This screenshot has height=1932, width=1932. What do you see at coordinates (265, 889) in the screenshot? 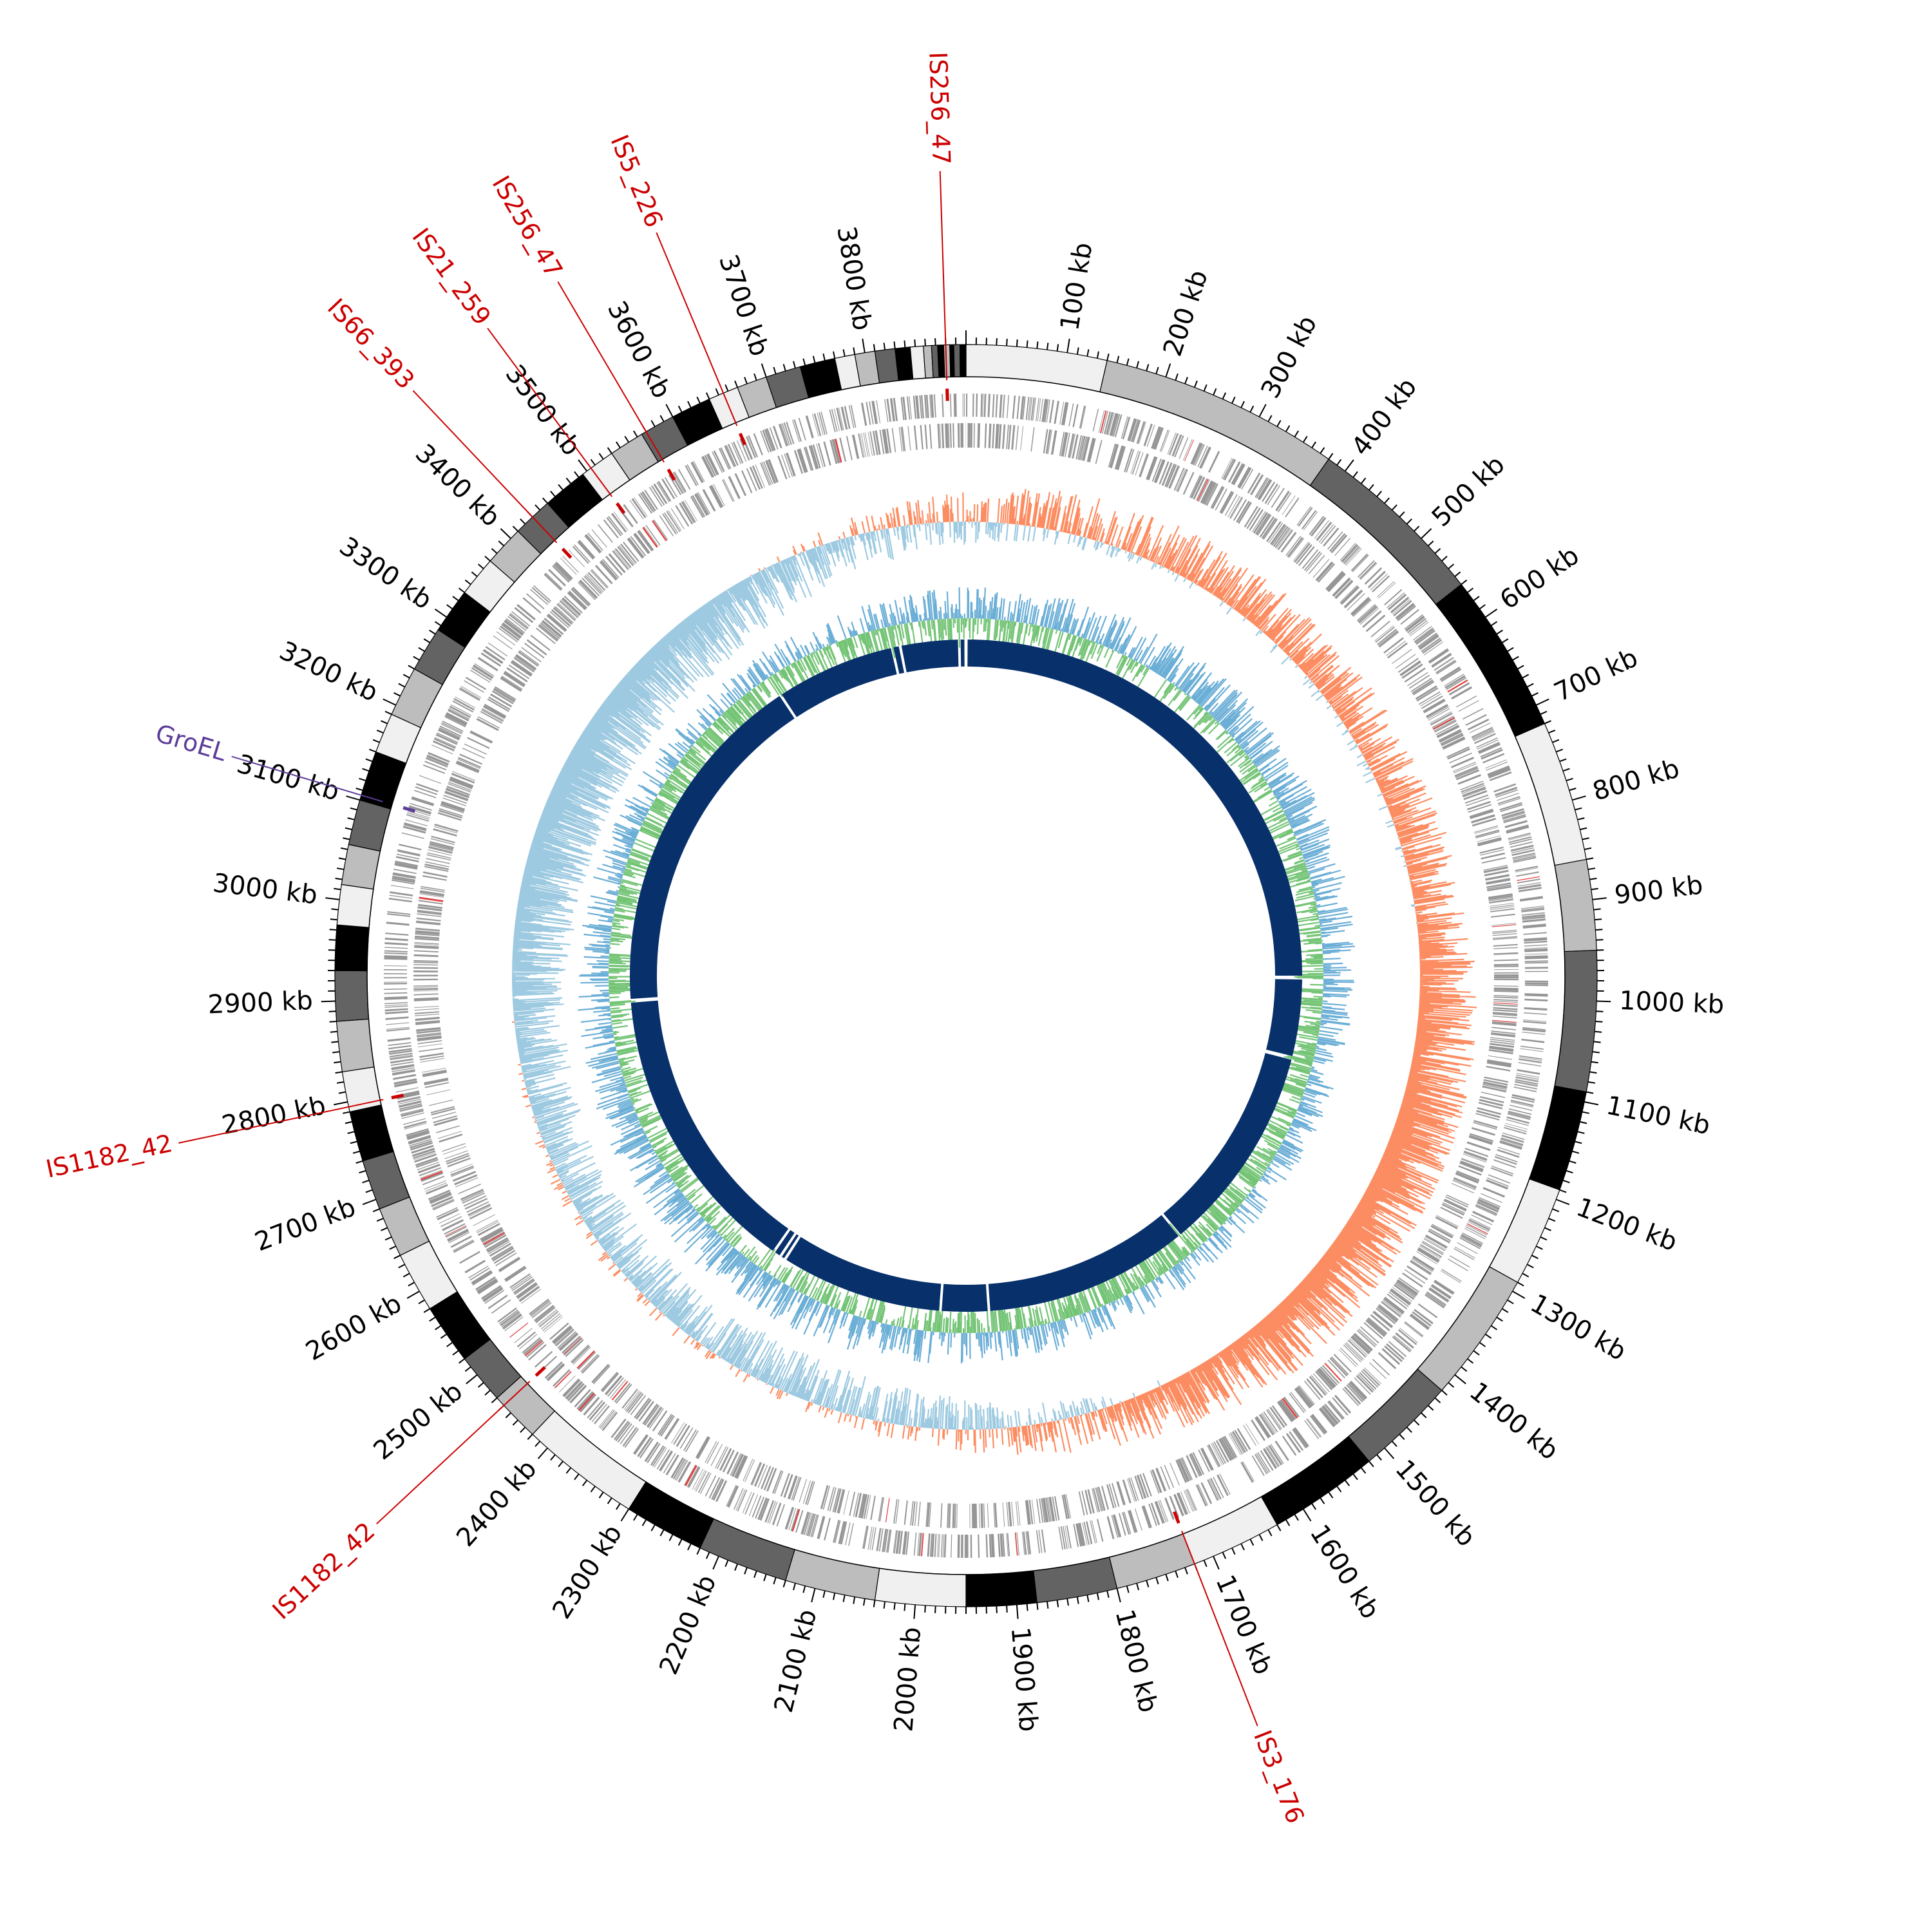
I see `tick-label: 3000 kb` at bounding box center [265, 889].